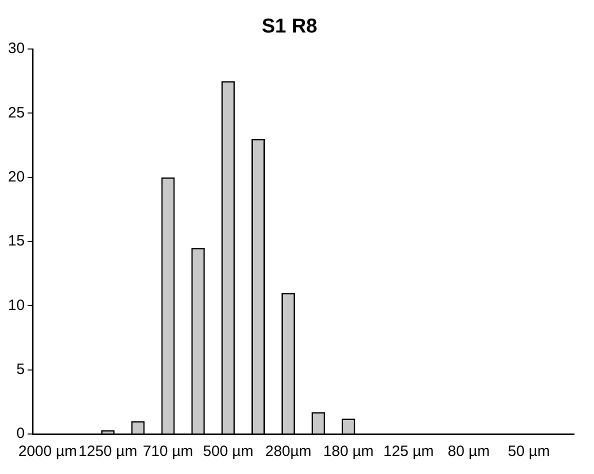  What do you see at coordinates (16, 113) in the screenshot?
I see `y-tick-label: 25` at bounding box center [16, 113].